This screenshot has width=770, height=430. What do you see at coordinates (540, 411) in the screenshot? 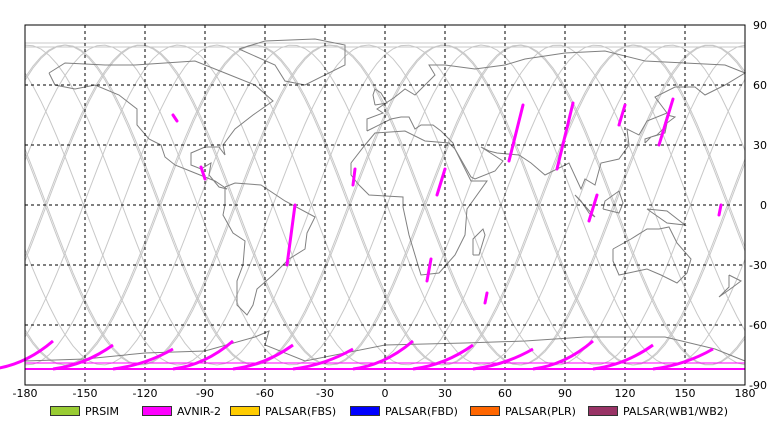
I see `legend-label: PALSAR(PLR)` at bounding box center [540, 411].